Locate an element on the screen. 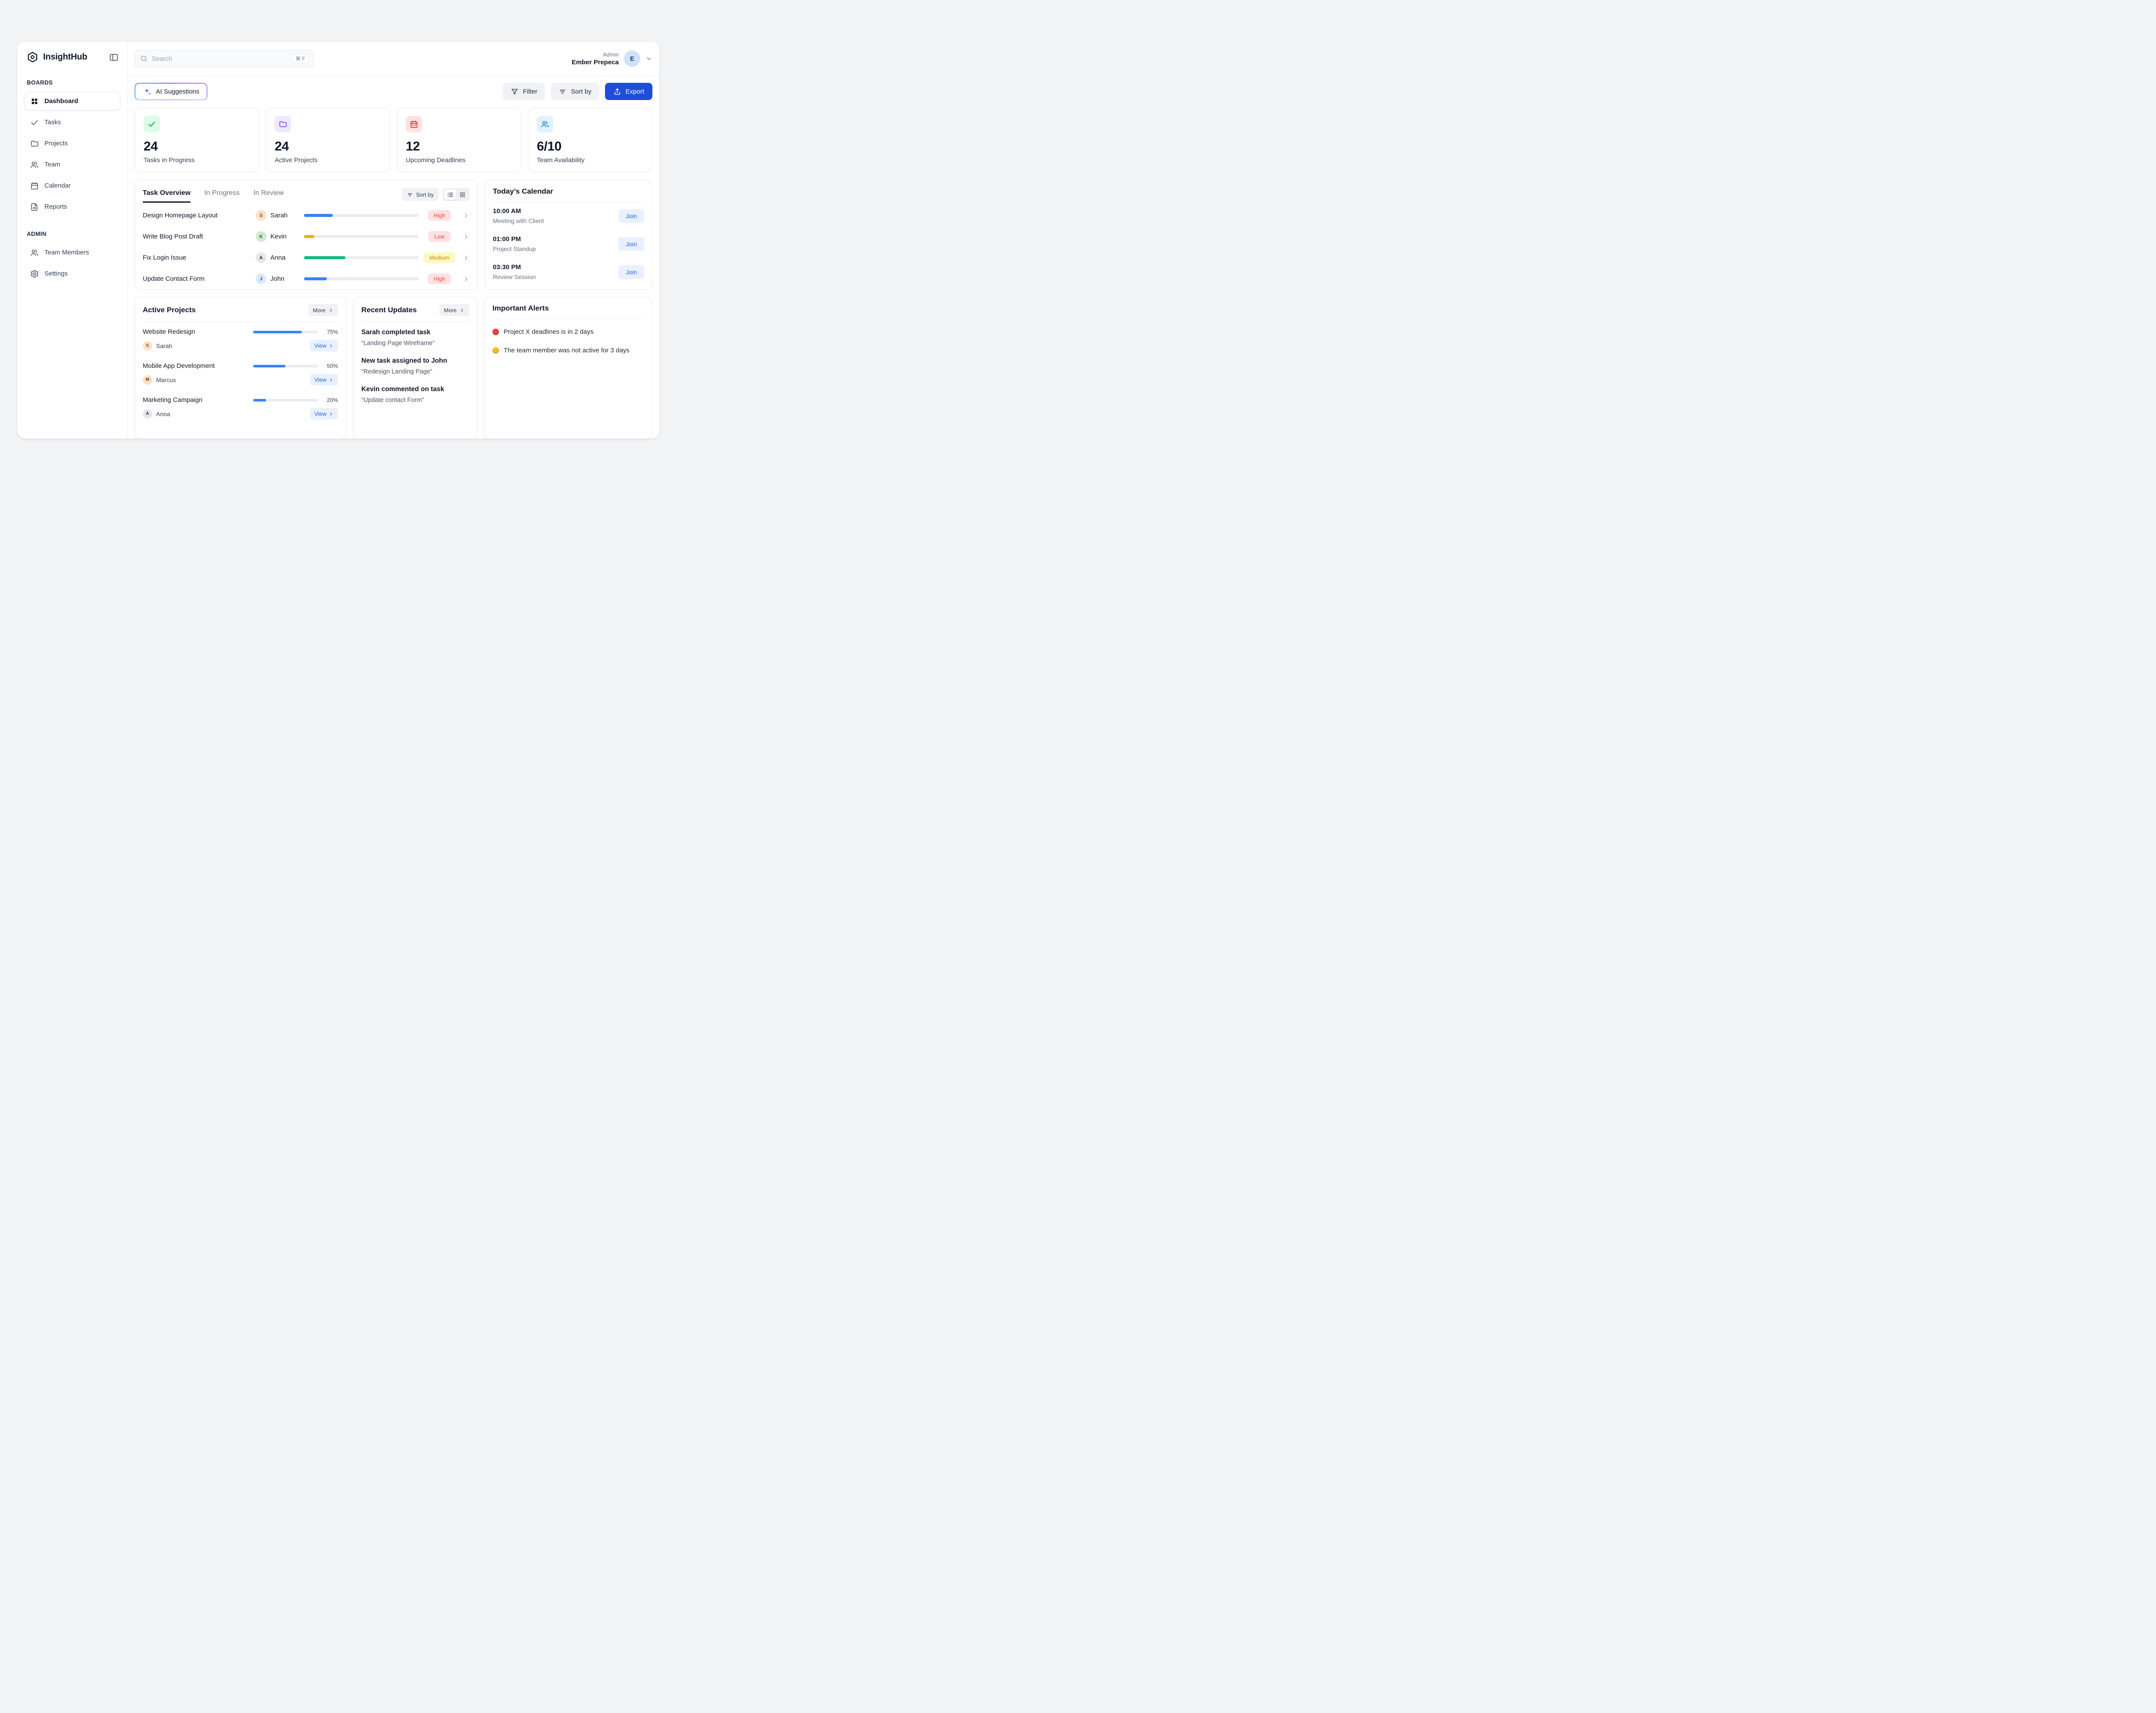  users-icon is located at coordinates (34, 252).